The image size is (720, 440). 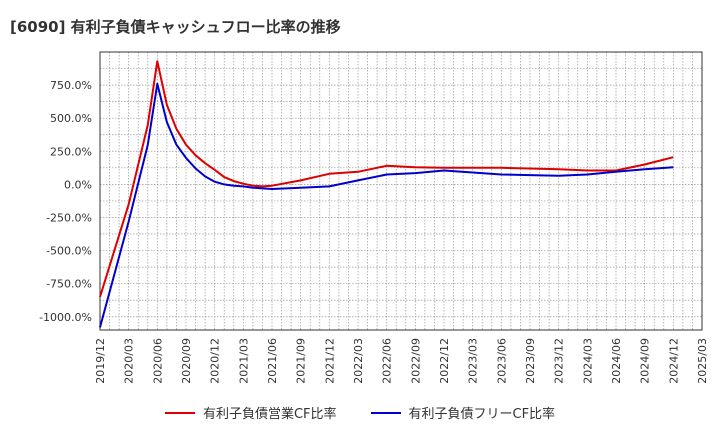 What do you see at coordinates (157, 361) in the screenshot?
I see `x-tick-label: 2020/06` at bounding box center [157, 361].